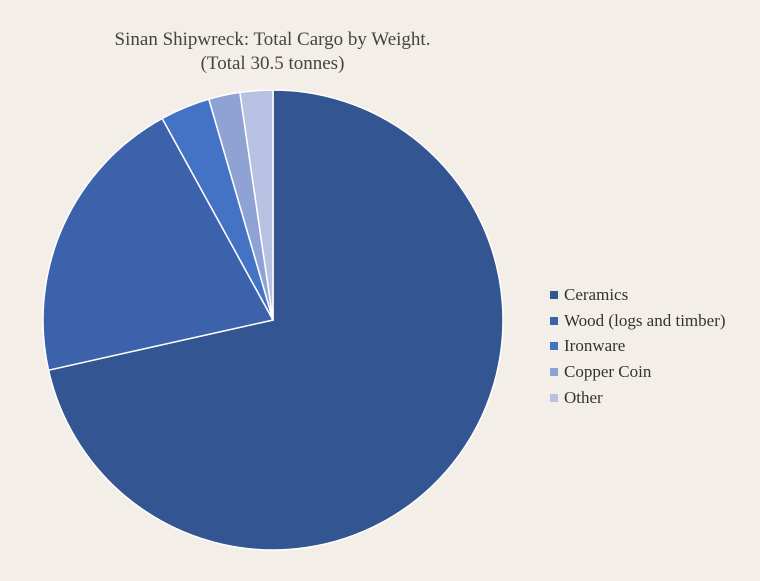 This screenshot has width=760, height=581. I want to click on legend-item-ironware: Ironware, so click(638, 347).